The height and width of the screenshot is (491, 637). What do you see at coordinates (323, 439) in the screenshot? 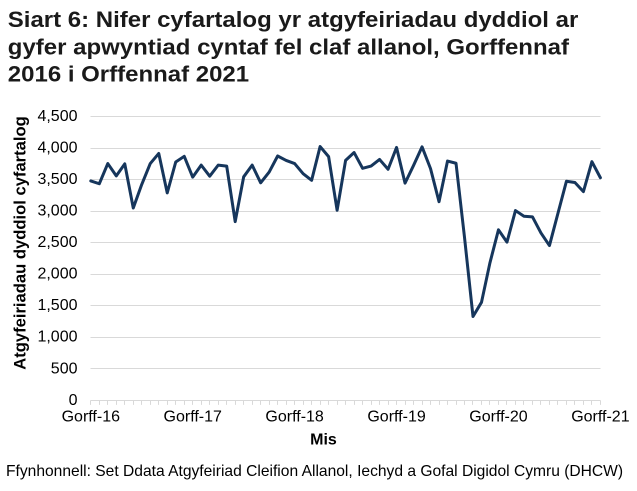
I see `svg-text: Mis` at bounding box center [323, 439].